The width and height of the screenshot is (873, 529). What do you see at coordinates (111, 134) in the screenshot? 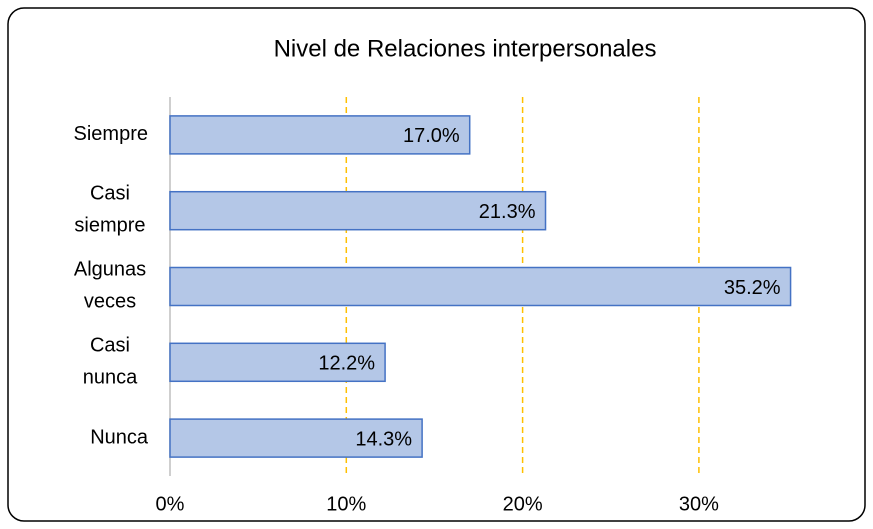
I see `y-tick-label: Siempre` at bounding box center [111, 134].